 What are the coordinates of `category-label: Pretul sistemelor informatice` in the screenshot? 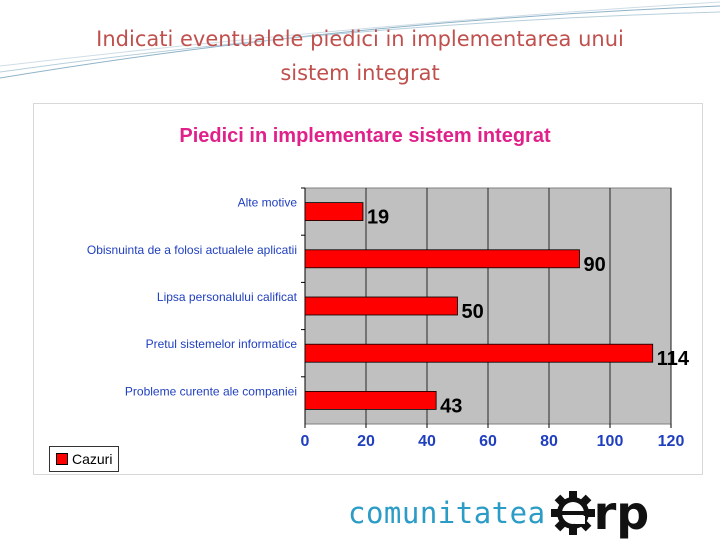 It's located at (222, 344).